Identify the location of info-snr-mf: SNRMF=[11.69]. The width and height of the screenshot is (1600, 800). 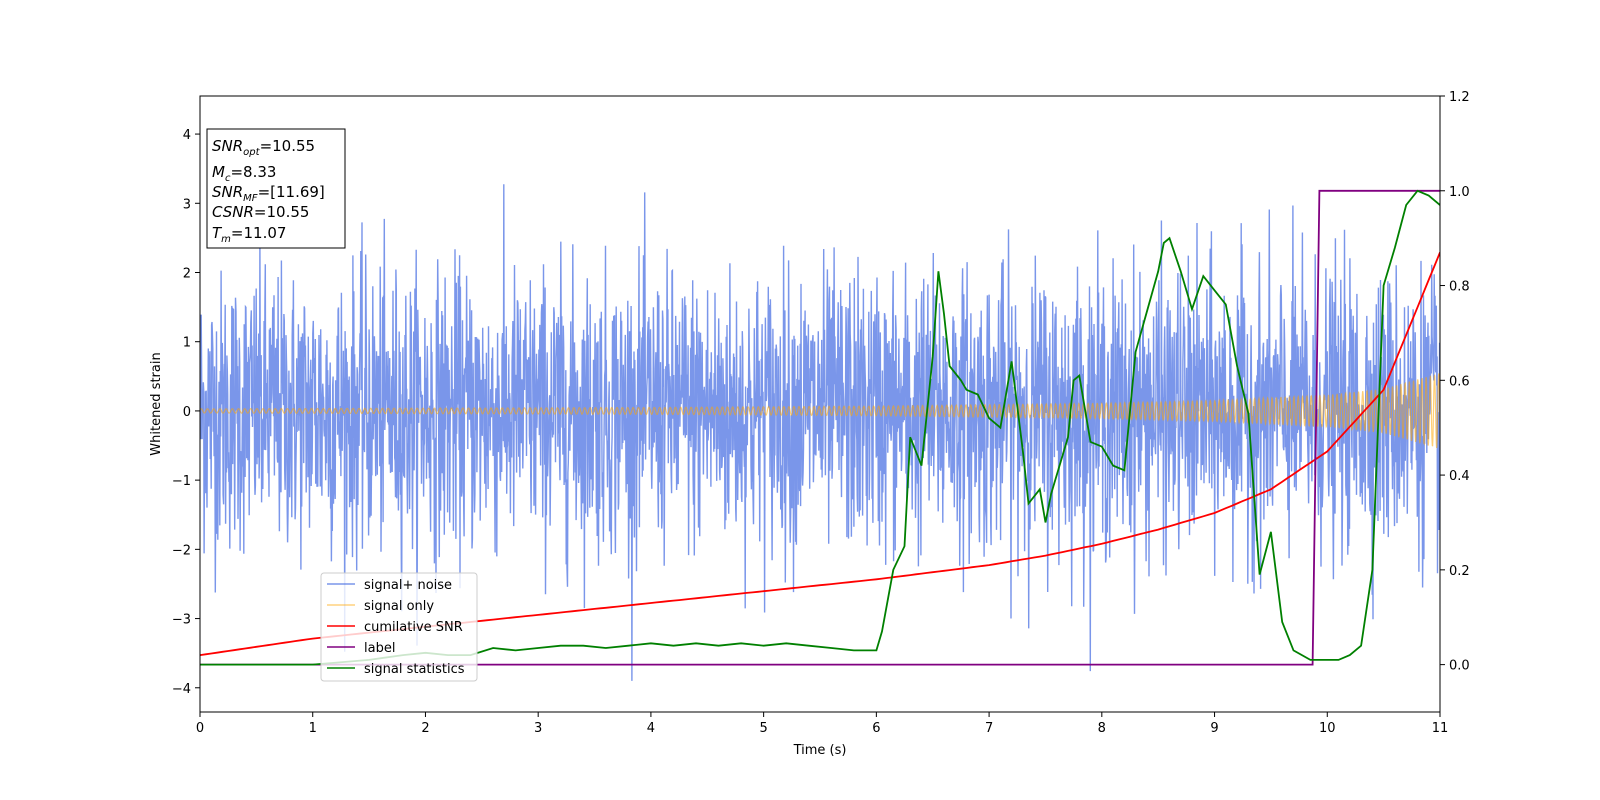
(268, 193).